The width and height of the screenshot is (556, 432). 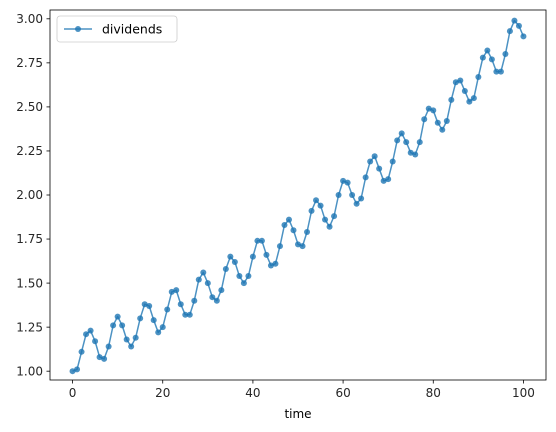 What do you see at coordinates (29, 283) in the screenshot?
I see `y-tick-label: 1.50` at bounding box center [29, 283].